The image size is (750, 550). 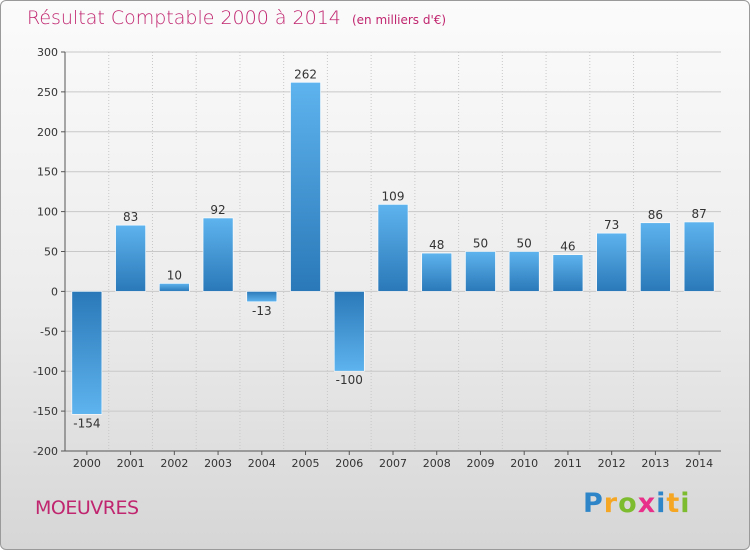 I want to click on bar-2004, so click(x=262, y=297).